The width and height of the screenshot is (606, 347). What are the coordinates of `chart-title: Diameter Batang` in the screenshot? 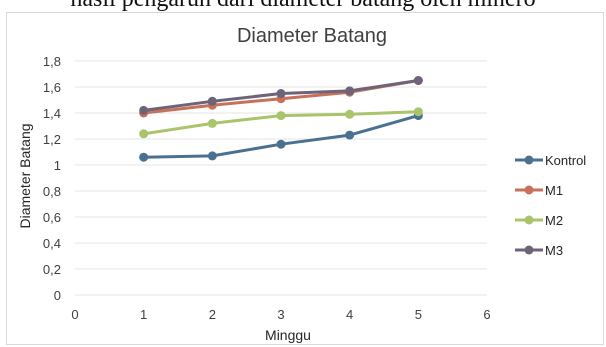 It's located at (312, 36).